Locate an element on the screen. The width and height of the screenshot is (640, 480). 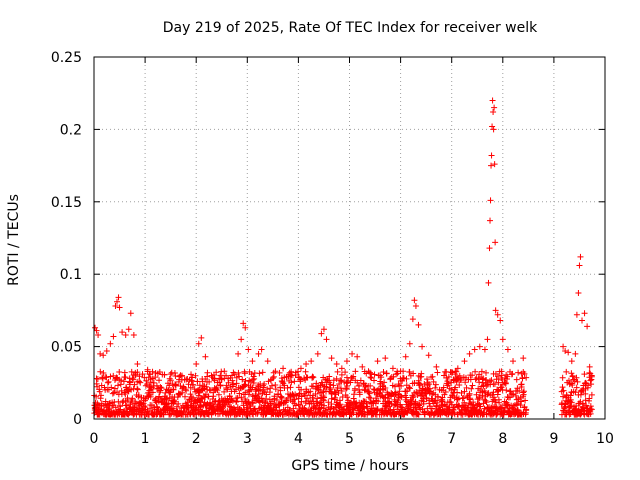
y-tick-label: 0.2 is located at coordinates (71, 130).